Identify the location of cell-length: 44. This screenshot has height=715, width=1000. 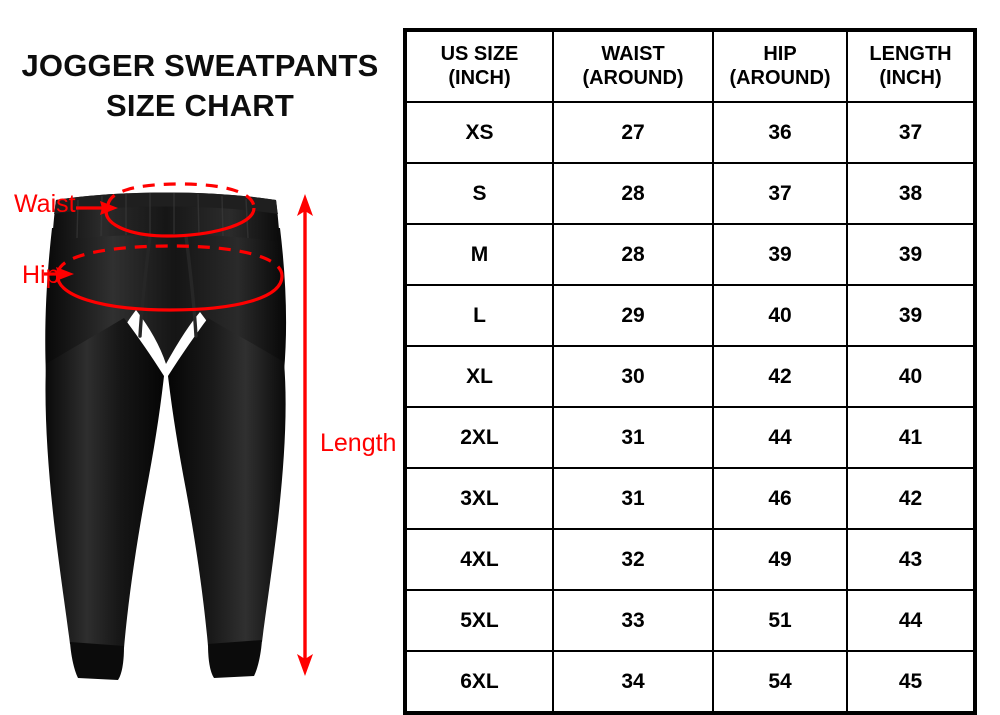
(911, 620).